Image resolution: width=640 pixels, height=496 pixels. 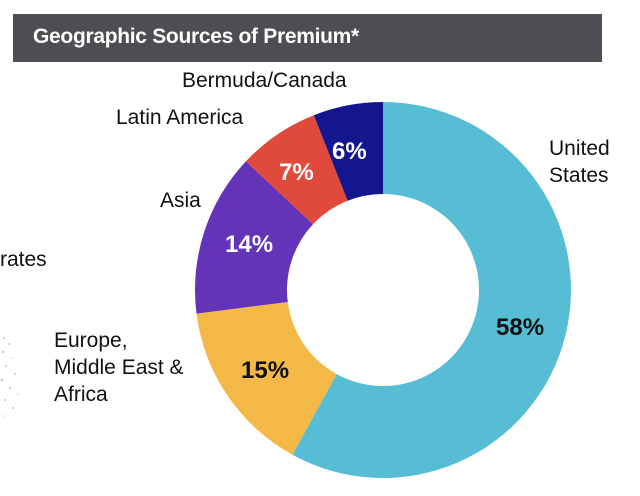 I want to click on slice-asia-percent-label: 14%, so click(x=249, y=244).